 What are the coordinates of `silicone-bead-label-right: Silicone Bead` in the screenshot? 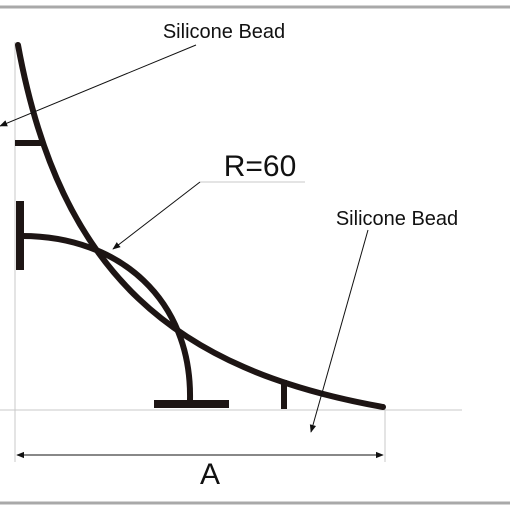 It's located at (397, 219).